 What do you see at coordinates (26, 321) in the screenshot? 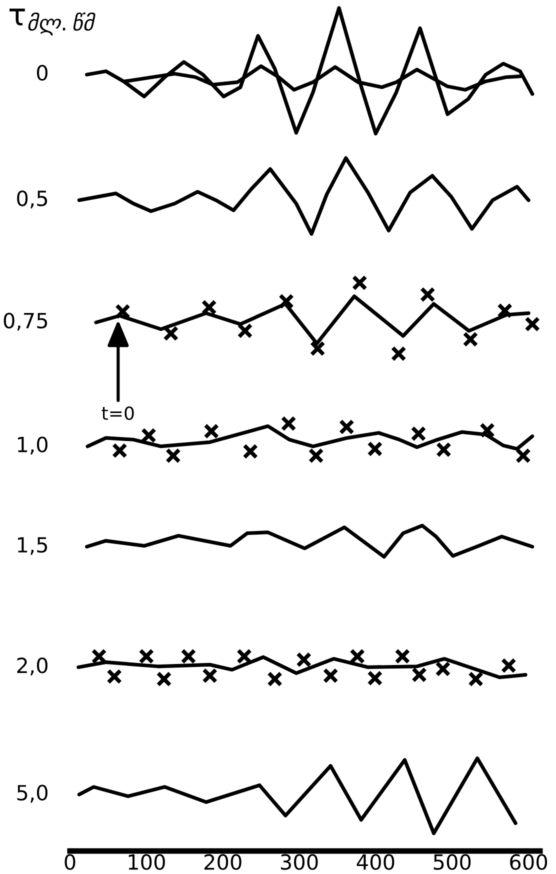
I see `text: 0,75` at bounding box center [26, 321].